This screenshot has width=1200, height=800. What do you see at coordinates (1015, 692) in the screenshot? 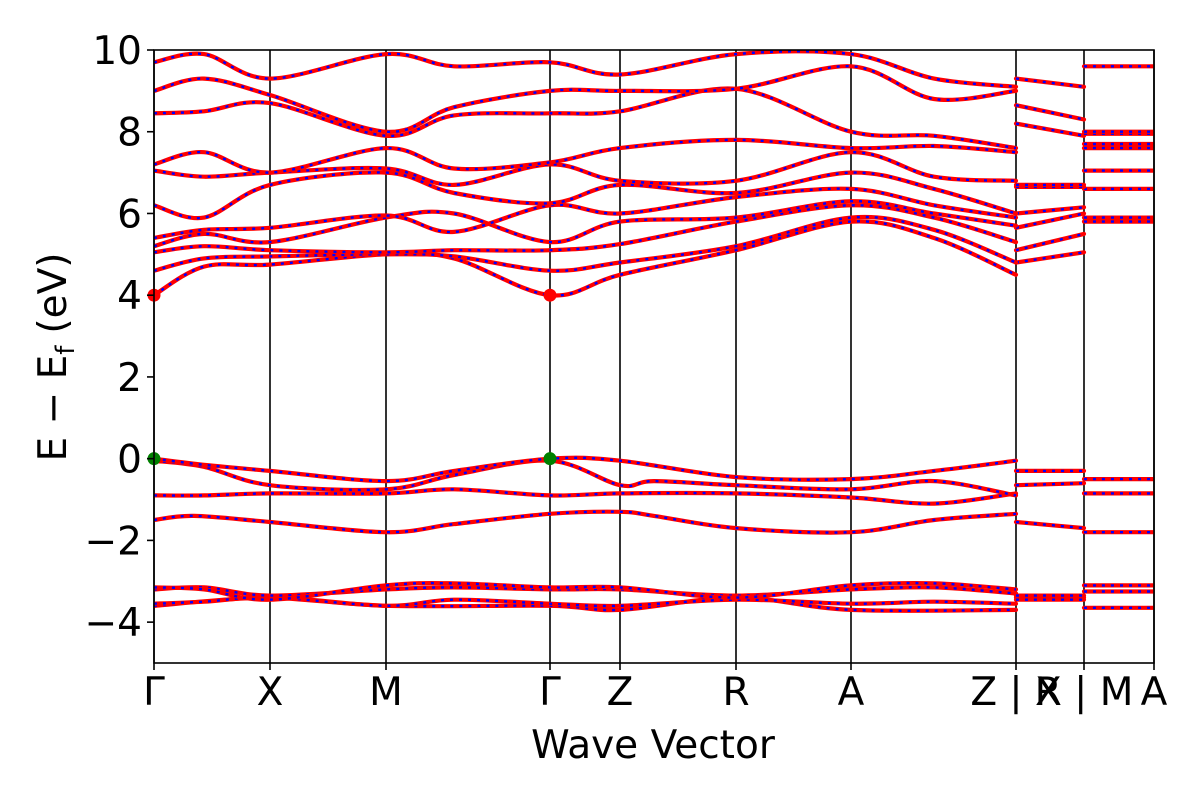
I see `x-tick-label: Z | X` at bounding box center [1015, 692].